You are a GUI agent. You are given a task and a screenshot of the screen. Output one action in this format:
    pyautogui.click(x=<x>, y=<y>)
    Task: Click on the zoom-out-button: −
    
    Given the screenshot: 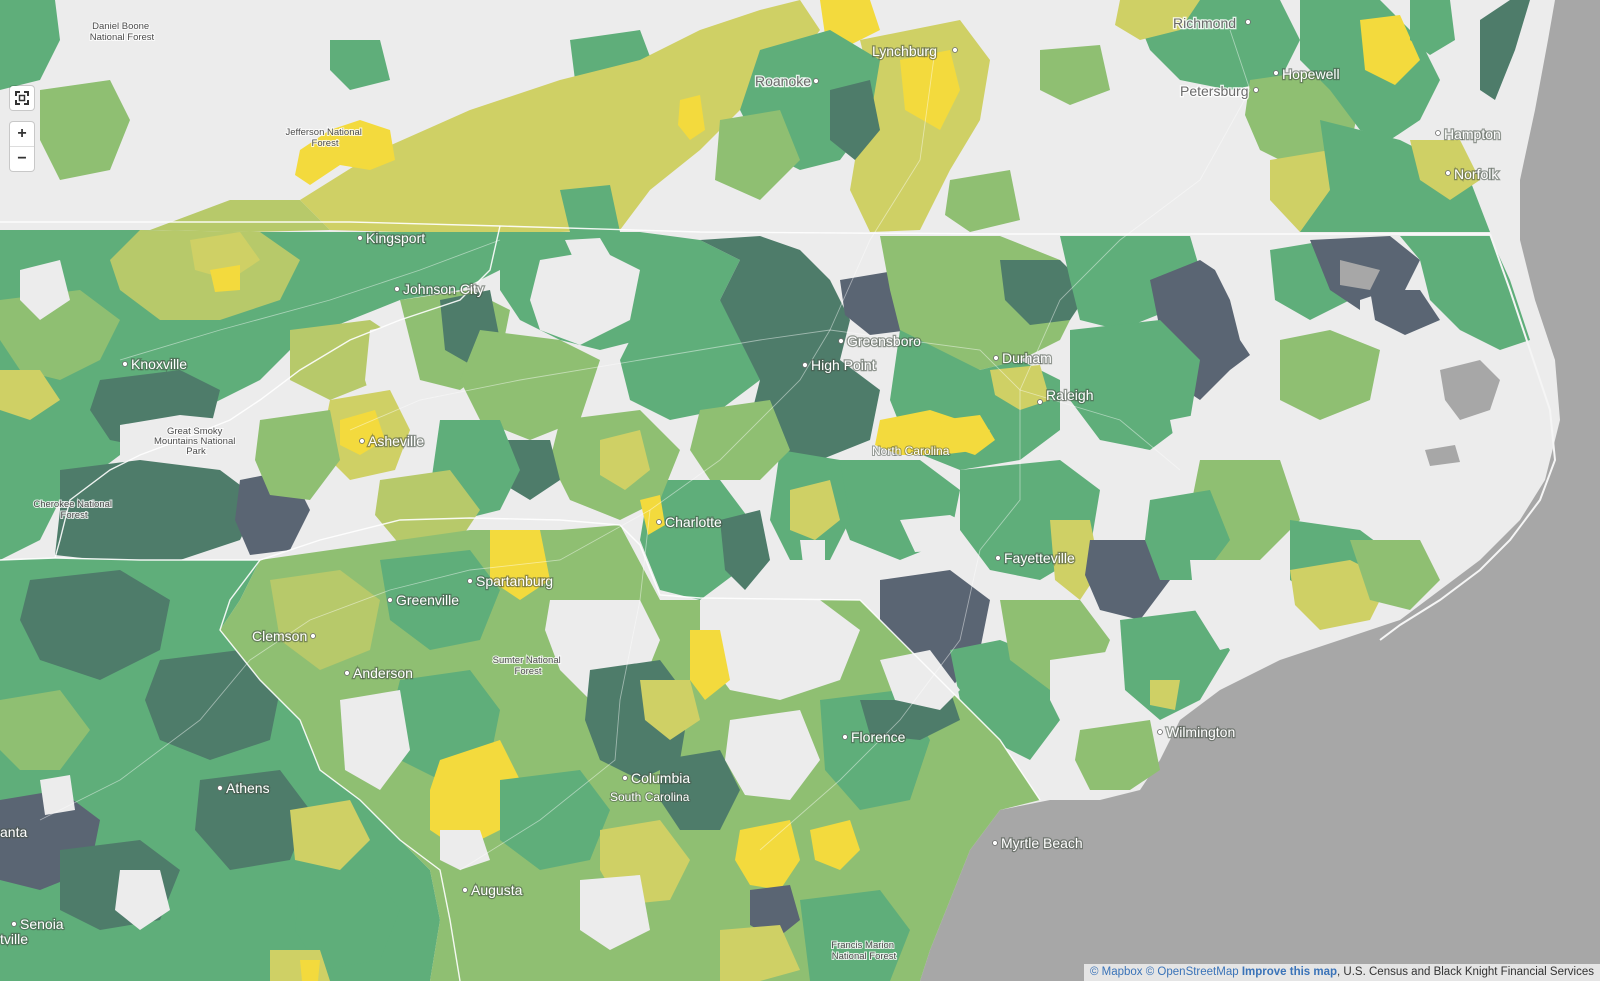 What is the action you would take?
    pyautogui.click(x=22, y=158)
    